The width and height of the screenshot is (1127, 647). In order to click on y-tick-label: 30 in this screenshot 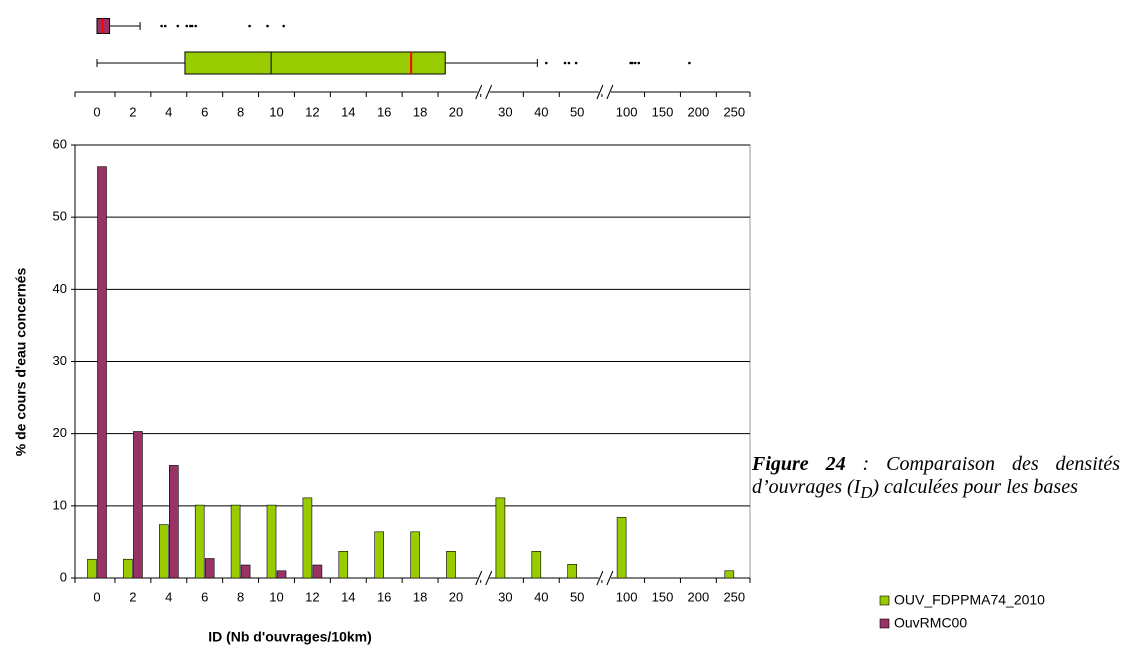, I will do `click(60, 360)`.